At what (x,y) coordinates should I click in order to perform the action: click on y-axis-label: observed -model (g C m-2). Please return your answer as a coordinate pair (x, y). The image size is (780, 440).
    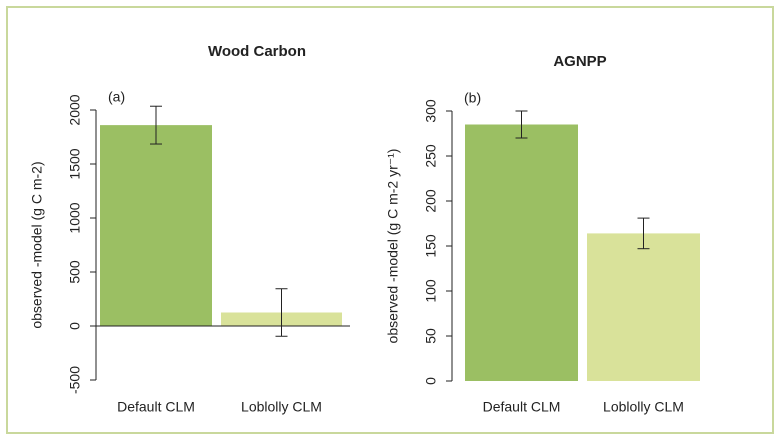
    Looking at the image, I should click on (37, 244).